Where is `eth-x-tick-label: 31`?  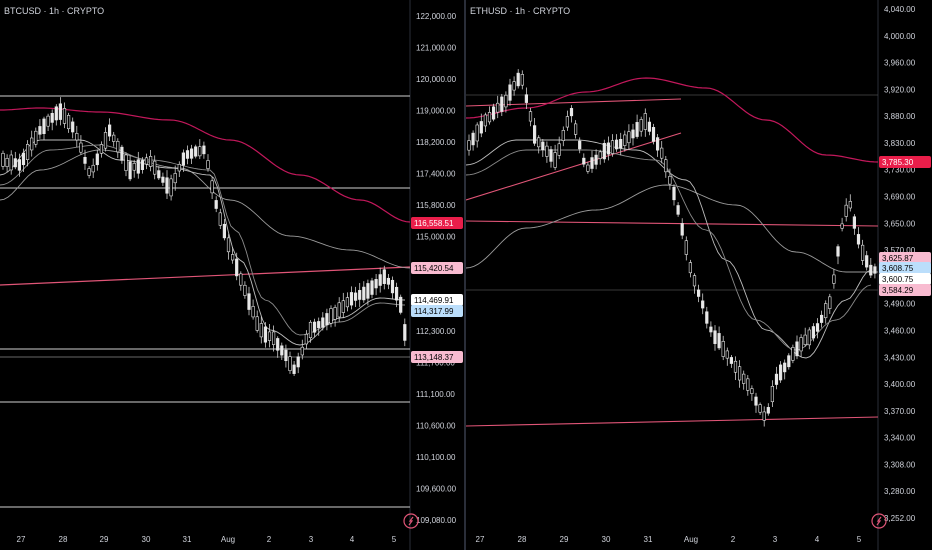 eth-x-tick-label: 31 is located at coordinates (648, 539).